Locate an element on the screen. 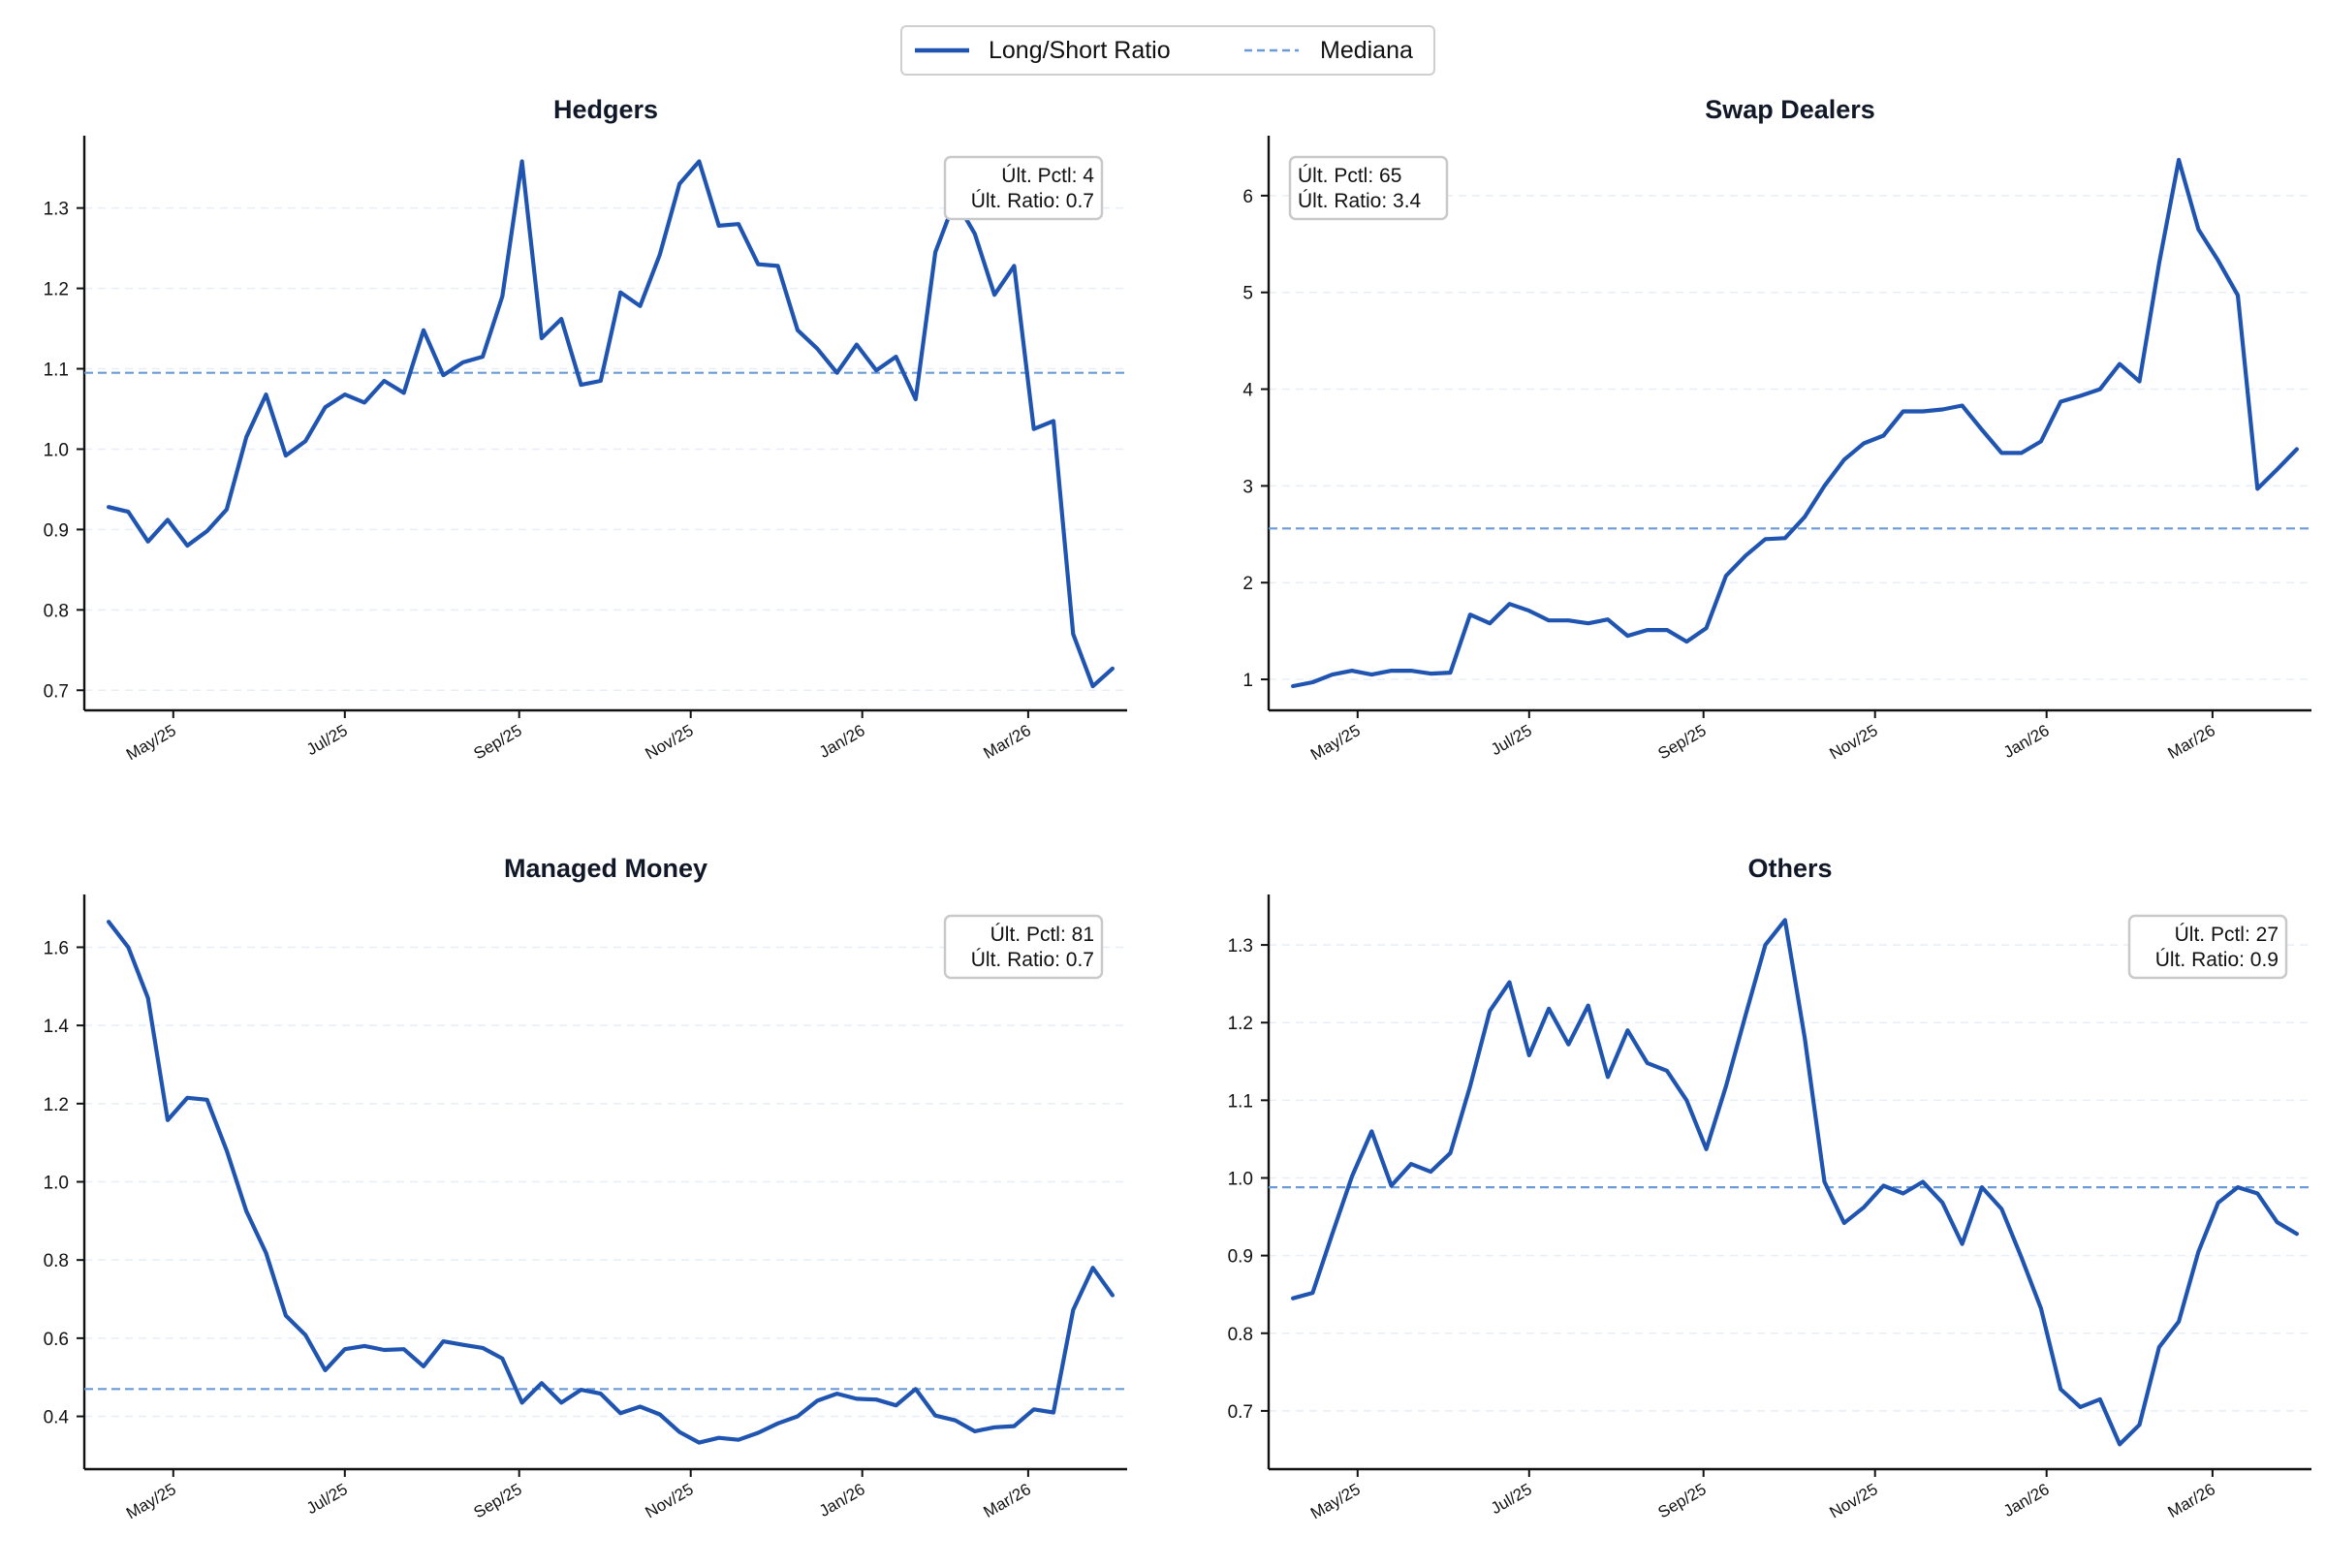 The height and width of the screenshot is (1568, 2326). y-tick-label: 5 is located at coordinates (1247, 294).